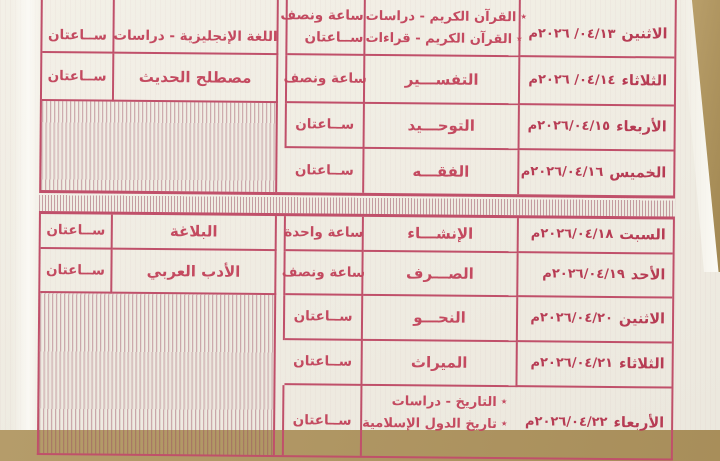 This screenshot has width=720, height=461. I want to click on date-value: م٢٠٢٦ /٠٤/١٤, so click(571, 80).